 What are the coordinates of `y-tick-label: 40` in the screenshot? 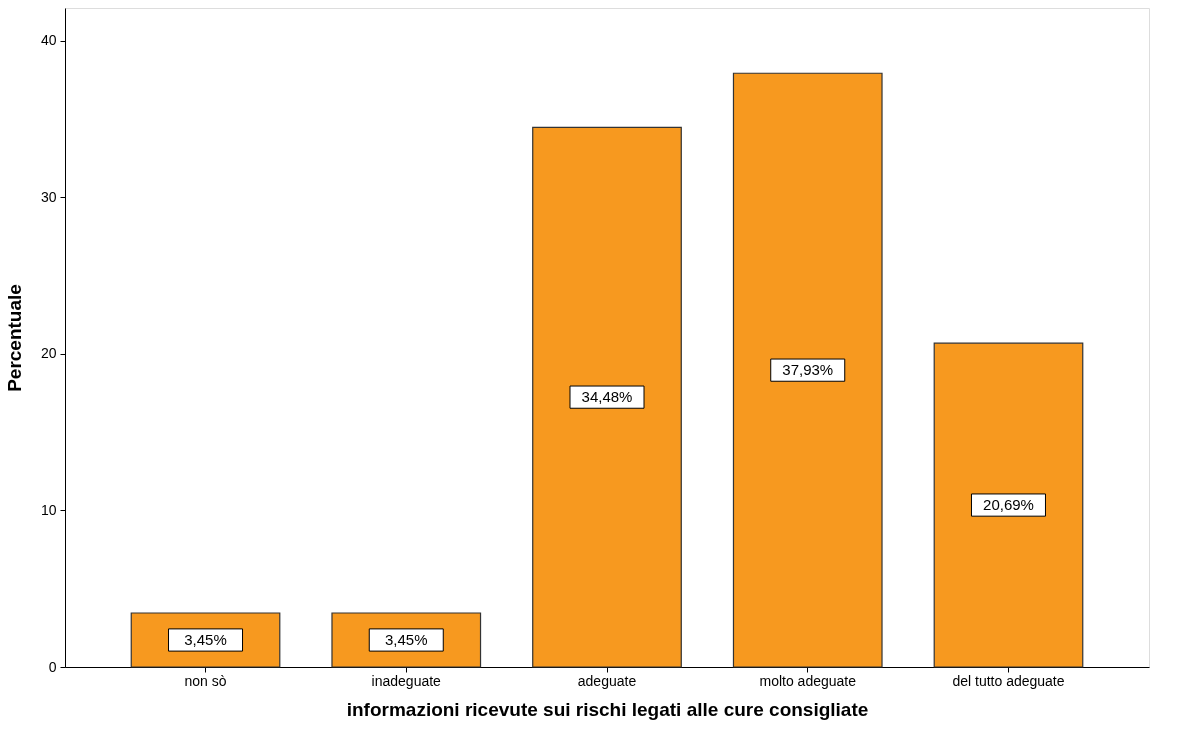 It's located at (48, 40).